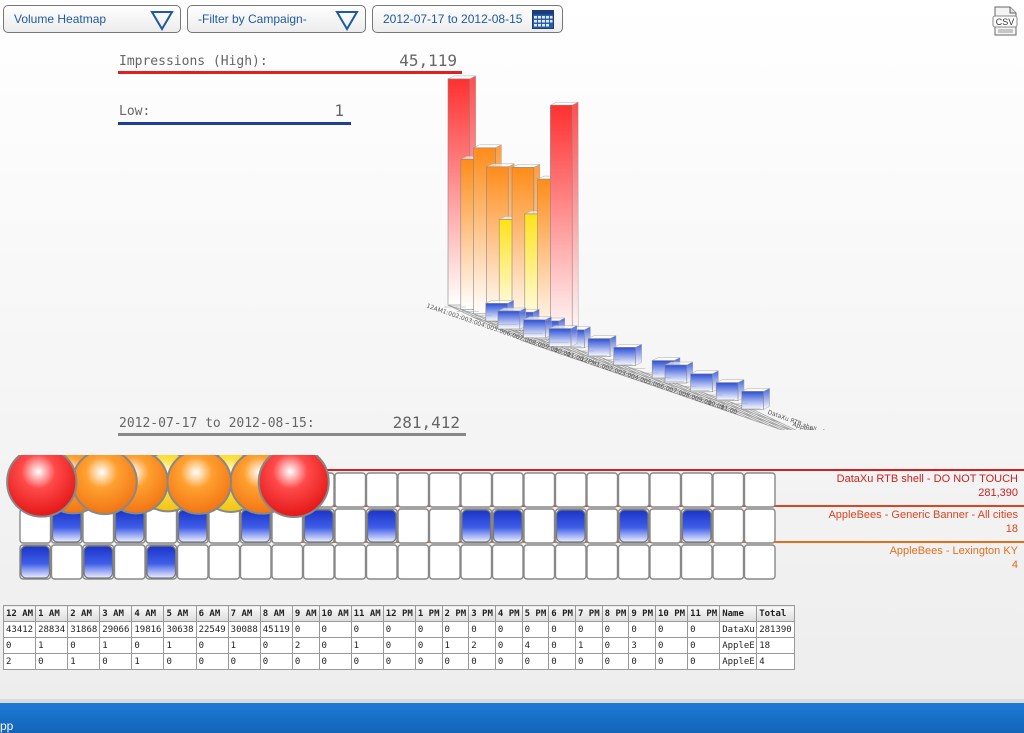 The image size is (1024, 733). Describe the element at coordinates (512, 335) in the screenshot. I see `chart-hour-label: 6:00` at that location.